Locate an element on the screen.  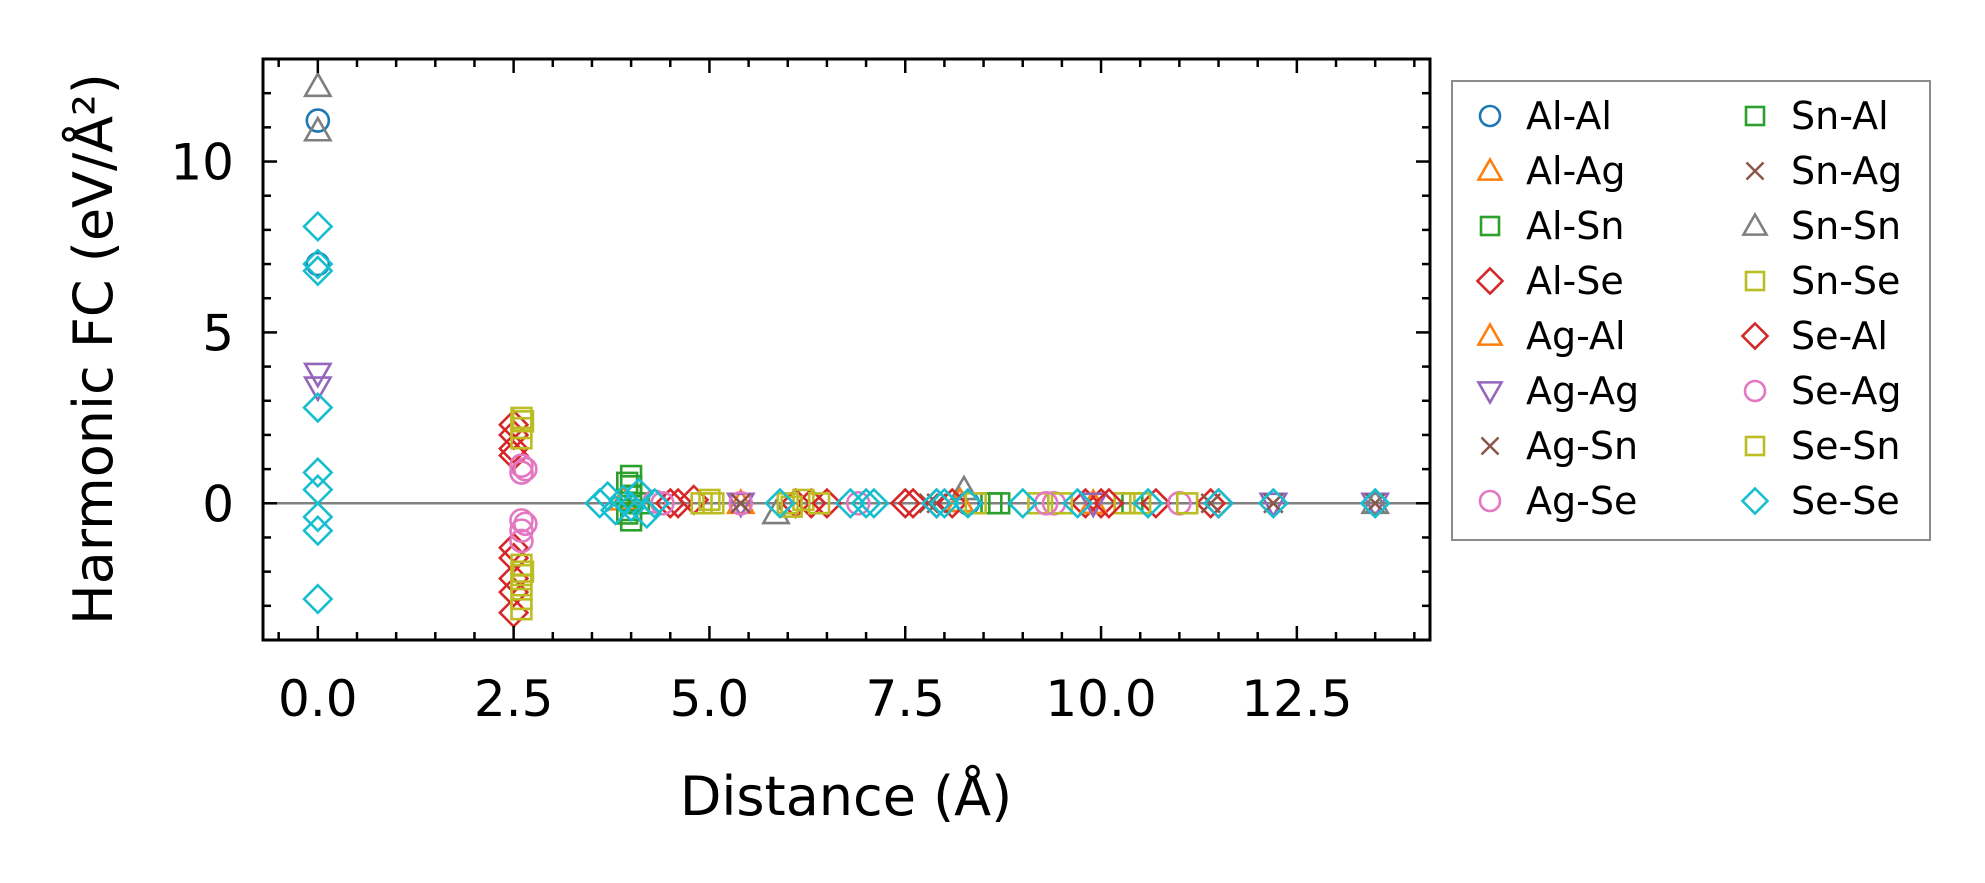
legend-label: Ag-Al is located at coordinates (1576, 336).